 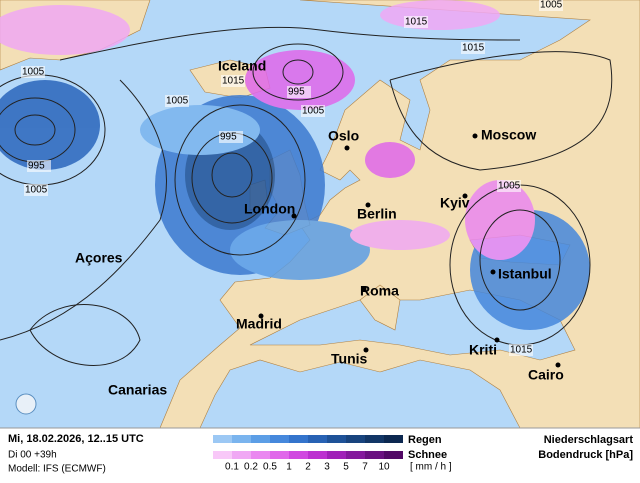 What do you see at coordinates (269, 209) in the screenshot?
I see `city-label: London` at bounding box center [269, 209].